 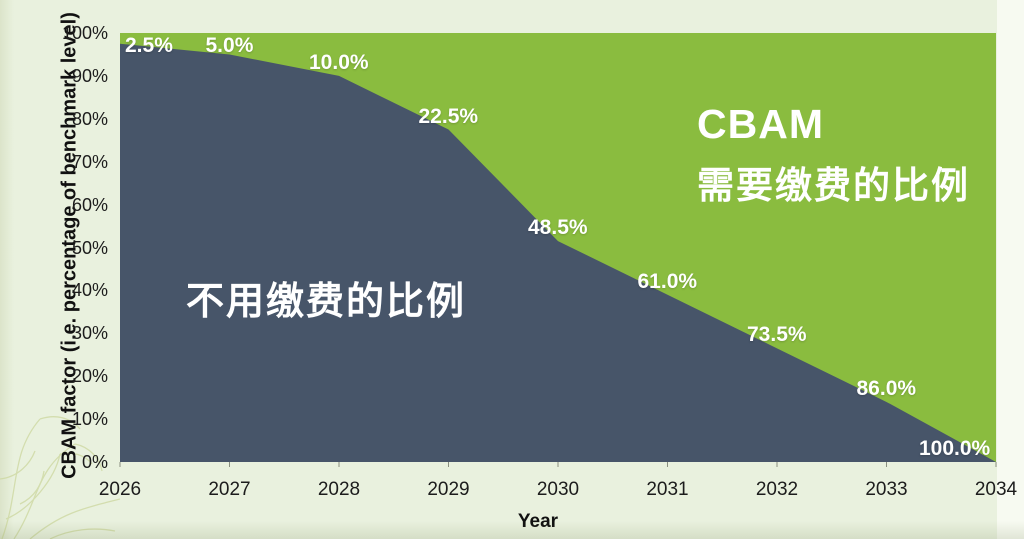 I want to click on data-label: 61.0%, so click(x=667, y=281).